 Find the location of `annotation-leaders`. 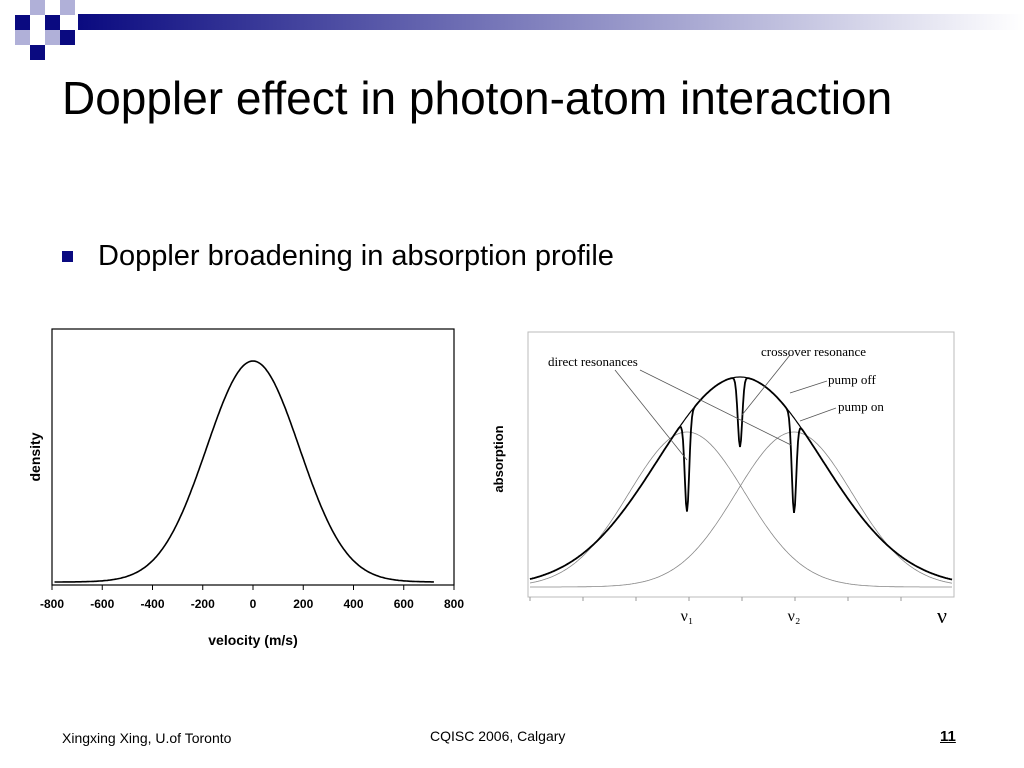

annotation-leaders is located at coordinates (725, 407).